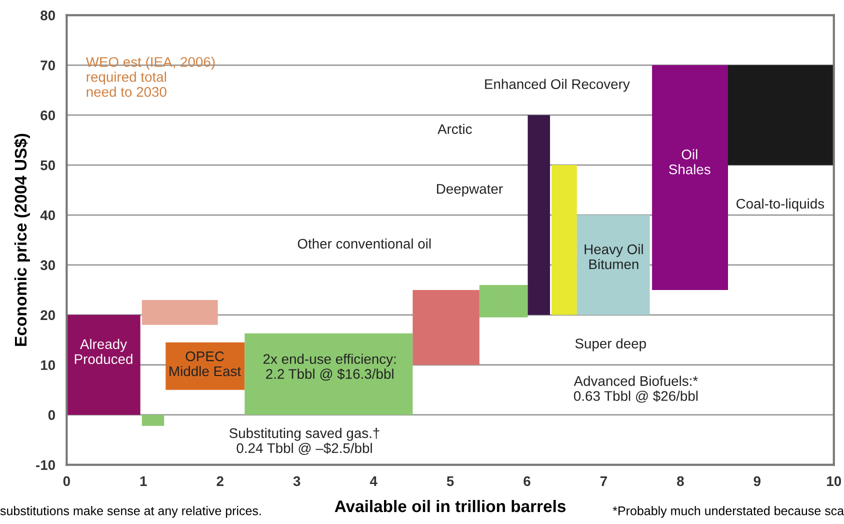 This screenshot has height=524, width=844. I want to click on y-axis-title: Economic price (2004 US$), so click(22, 240).